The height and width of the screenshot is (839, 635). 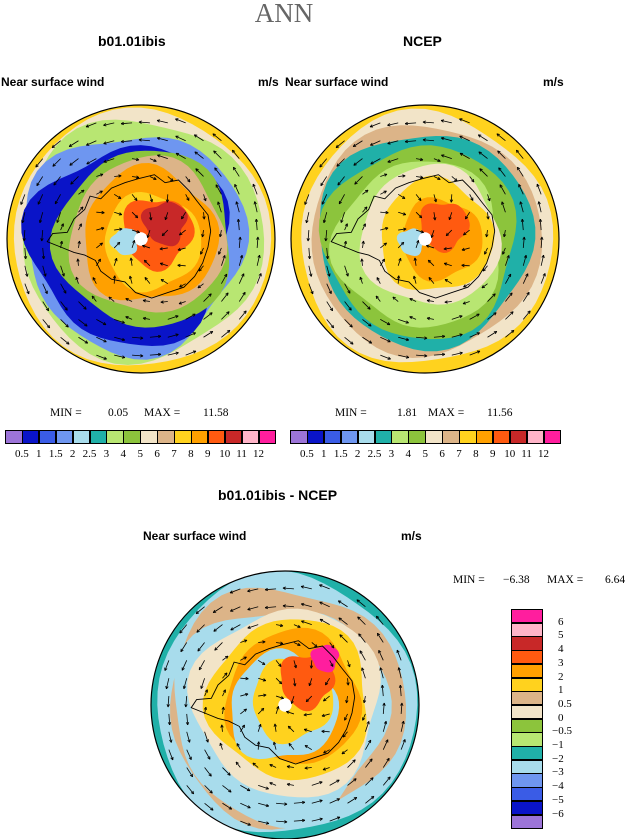 What do you see at coordinates (14, 437) in the screenshot?
I see `model-colorbar-swatch` at bounding box center [14, 437].